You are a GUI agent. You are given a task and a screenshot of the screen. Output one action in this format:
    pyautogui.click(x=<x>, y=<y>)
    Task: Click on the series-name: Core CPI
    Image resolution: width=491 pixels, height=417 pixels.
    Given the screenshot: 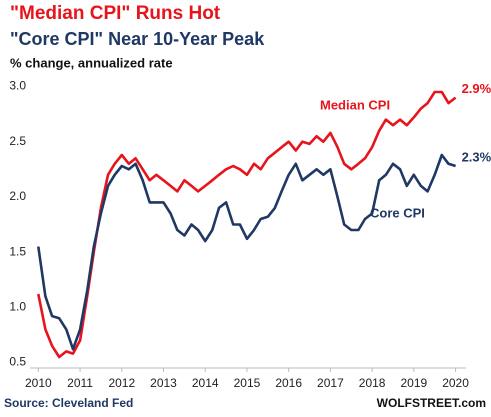 What is the action you would take?
    pyautogui.click(x=397, y=212)
    